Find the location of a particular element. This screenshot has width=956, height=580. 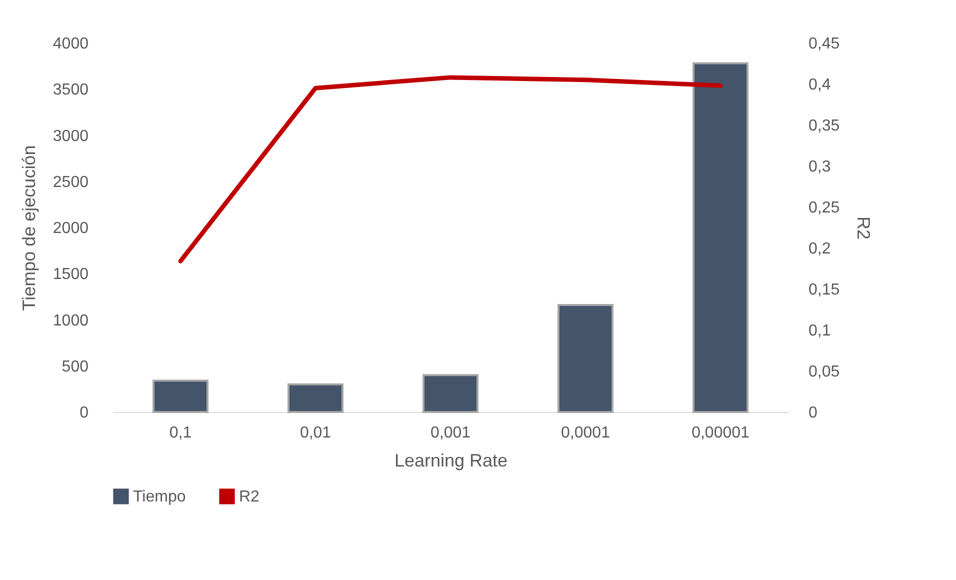

y2-tick-label: 0,45 is located at coordinates (824, 44).